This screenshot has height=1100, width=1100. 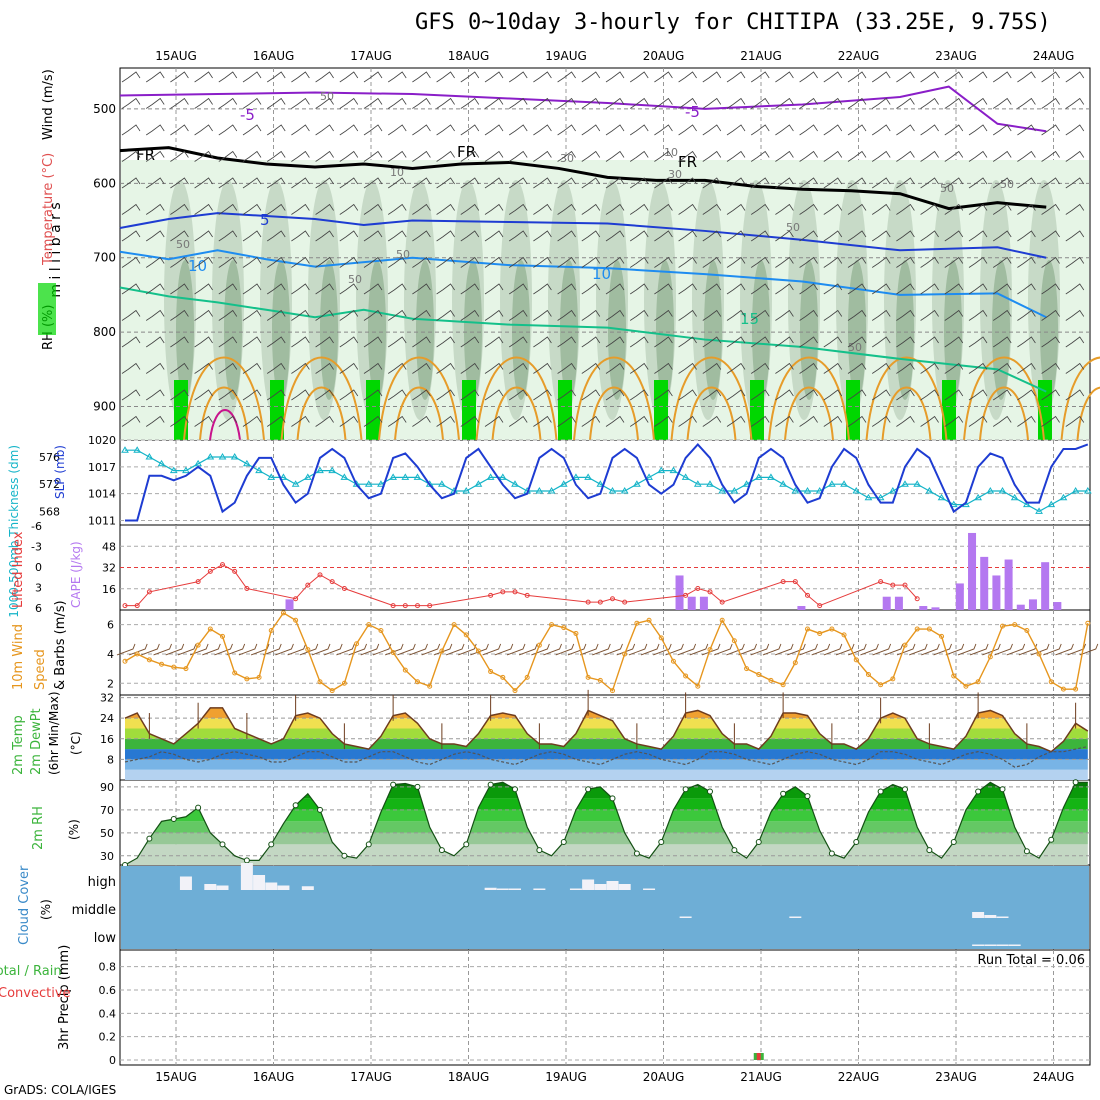 I want to click on cloud-bar-high, so click(x=575, y=889).